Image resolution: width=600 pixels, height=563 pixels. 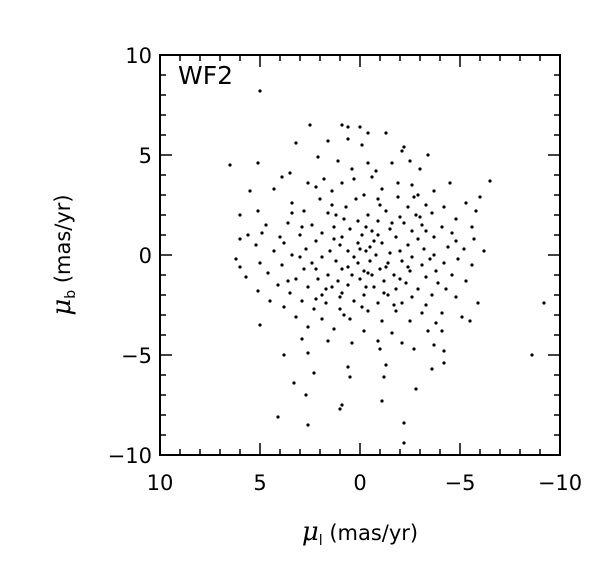 What do you see at coordinates (359, 483) in the screenshot?
I see `x-tick-label: 0` at bounding box center [359, 483].